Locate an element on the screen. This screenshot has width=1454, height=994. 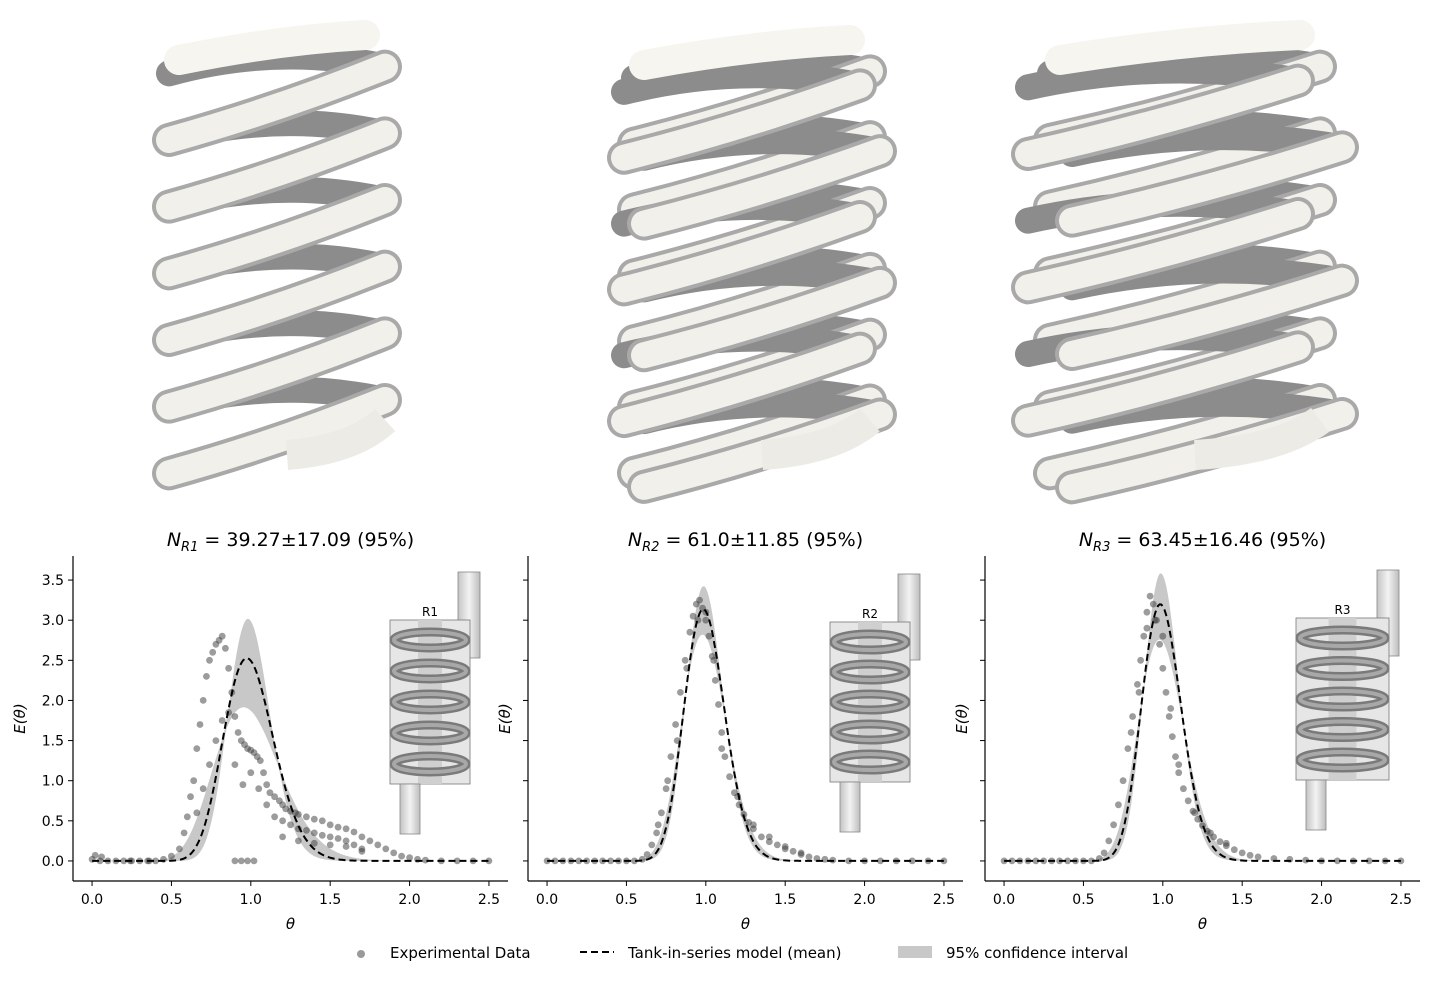
reactor-inset-2: R2 is located at coordinates (875, 703).